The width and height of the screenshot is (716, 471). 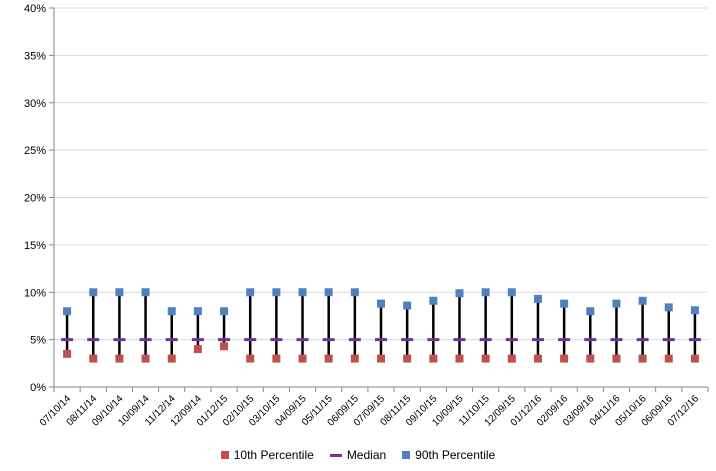 What do you see at coordinates (35, 56) in the screenshot?
I see `y-tick-label: 35%` at bounding box center [35, 56].